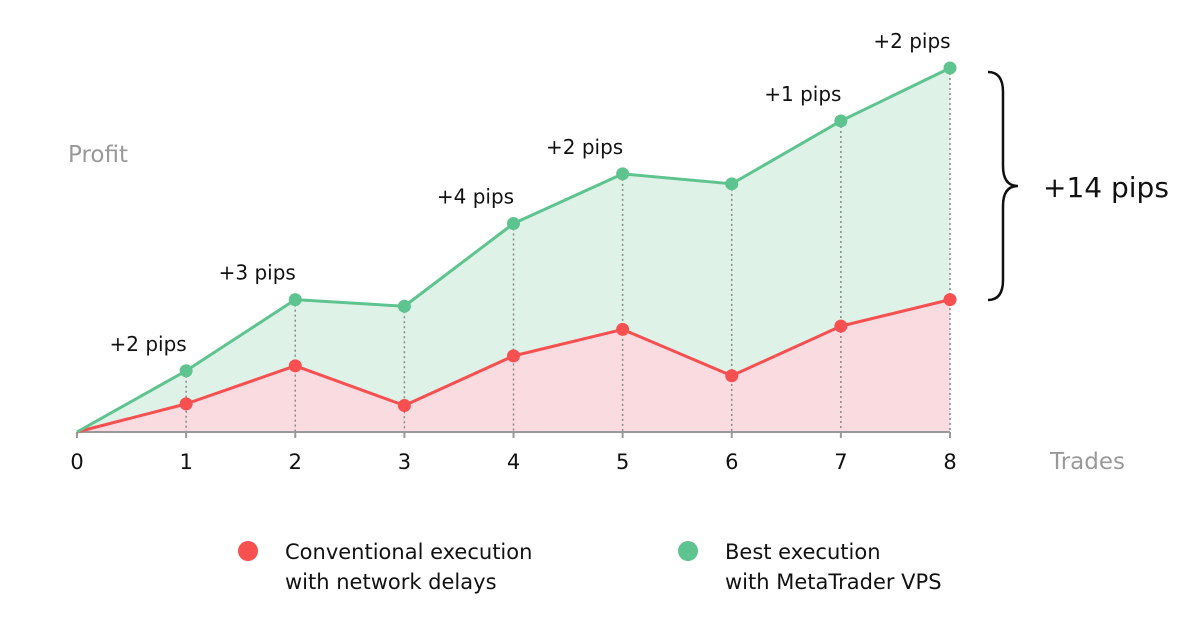  What do you see at coordinates (1087, 462) in the screenshot?
I see `x-axis-title: Trades` at bounding box center [1087, 462].